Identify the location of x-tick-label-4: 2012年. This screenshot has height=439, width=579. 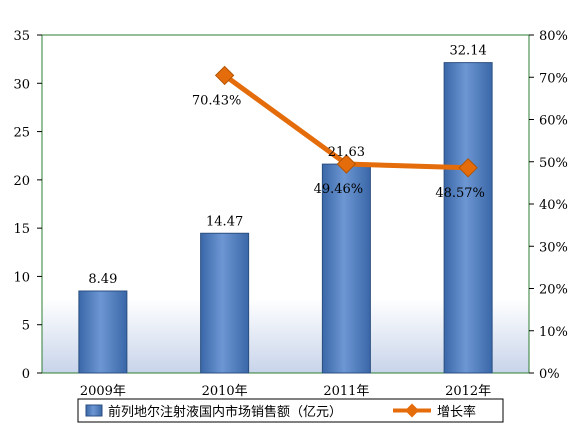
(468, 391).